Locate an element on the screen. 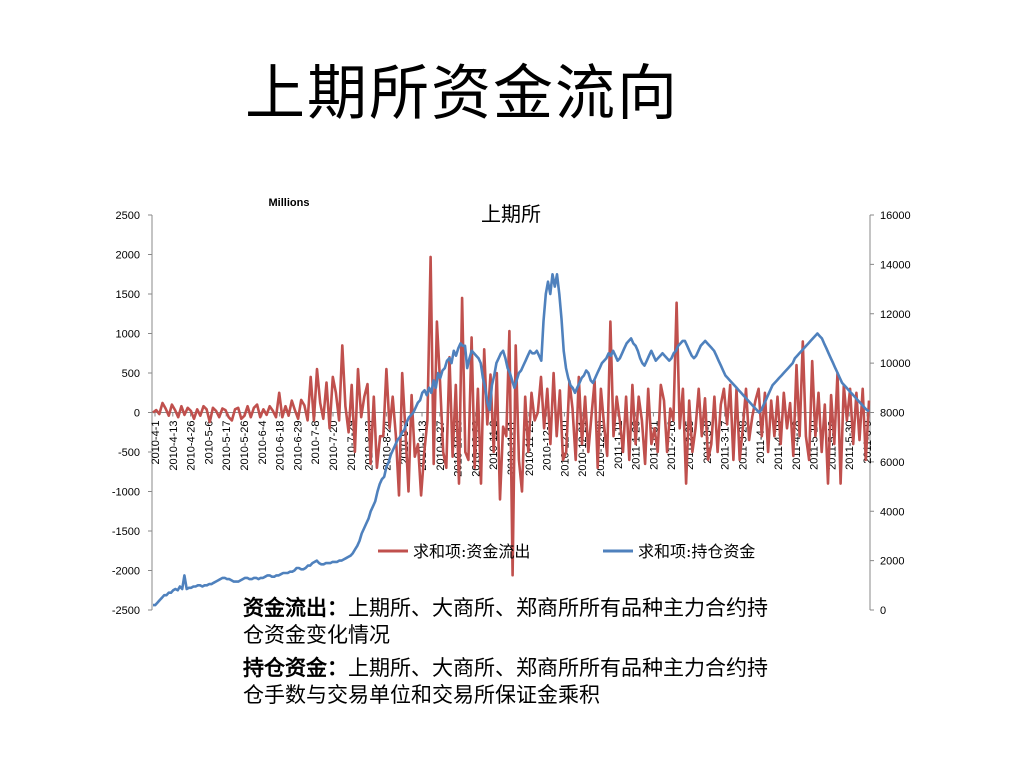  right-axis-tick-label: 14000 is located at coordinates (895, 265).